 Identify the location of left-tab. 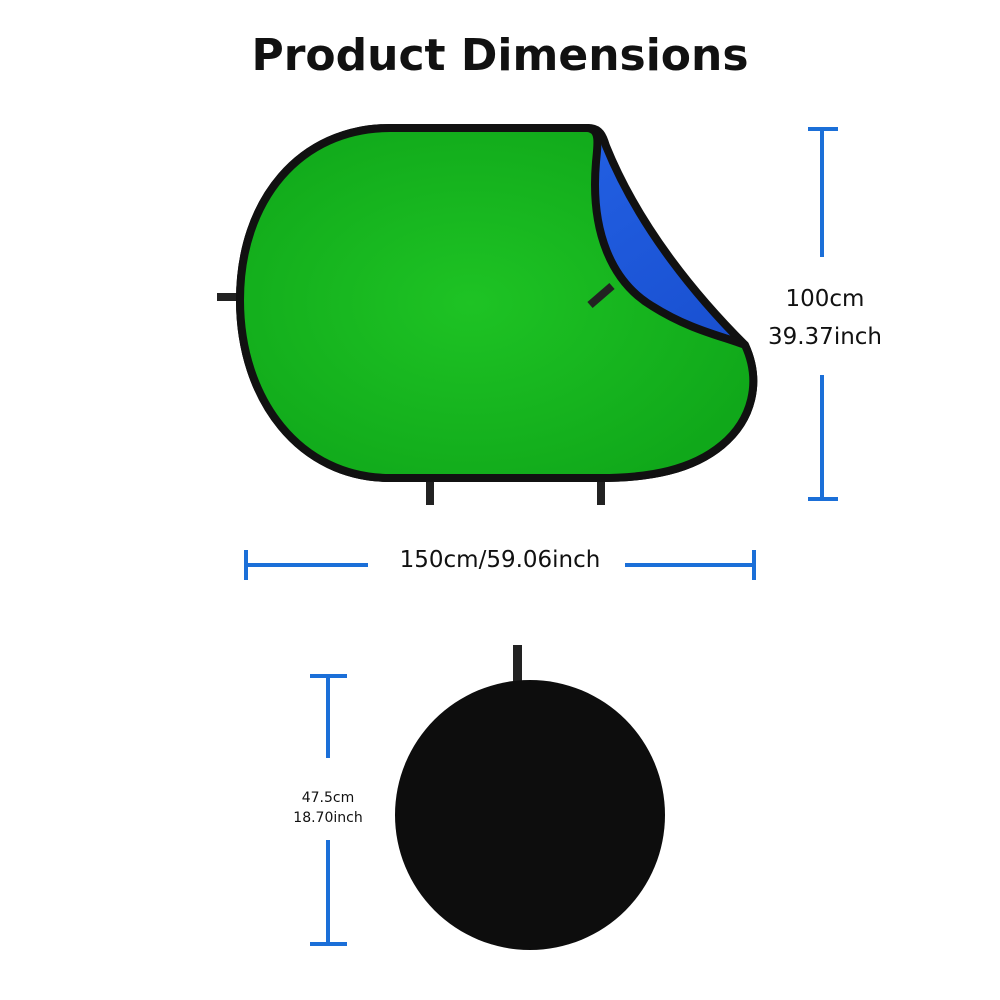
(230, 297).